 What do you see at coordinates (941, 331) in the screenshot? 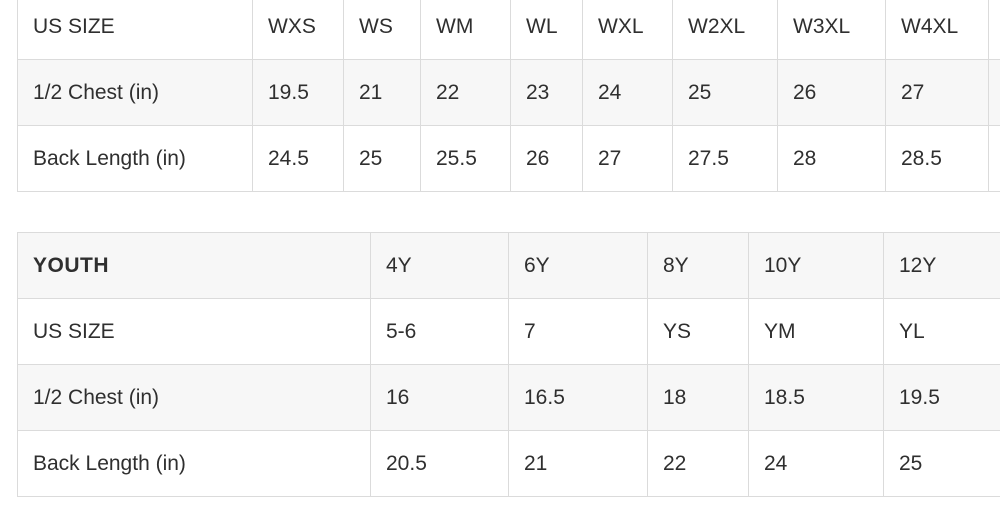
I see `size-value-cell: YL` at bounding box center [941, 331].